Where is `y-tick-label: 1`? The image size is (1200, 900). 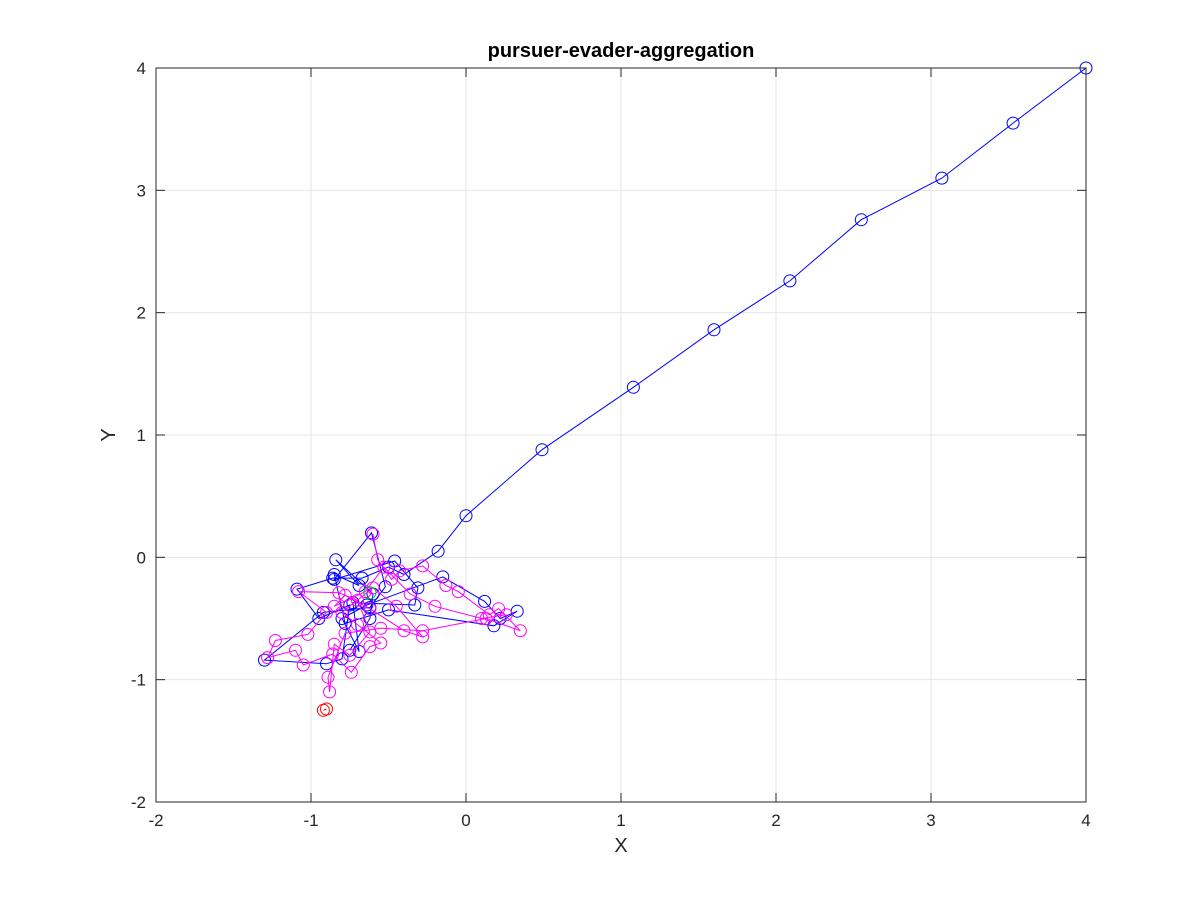
y-tick-label: 1 is located at coordinates (141, 435).